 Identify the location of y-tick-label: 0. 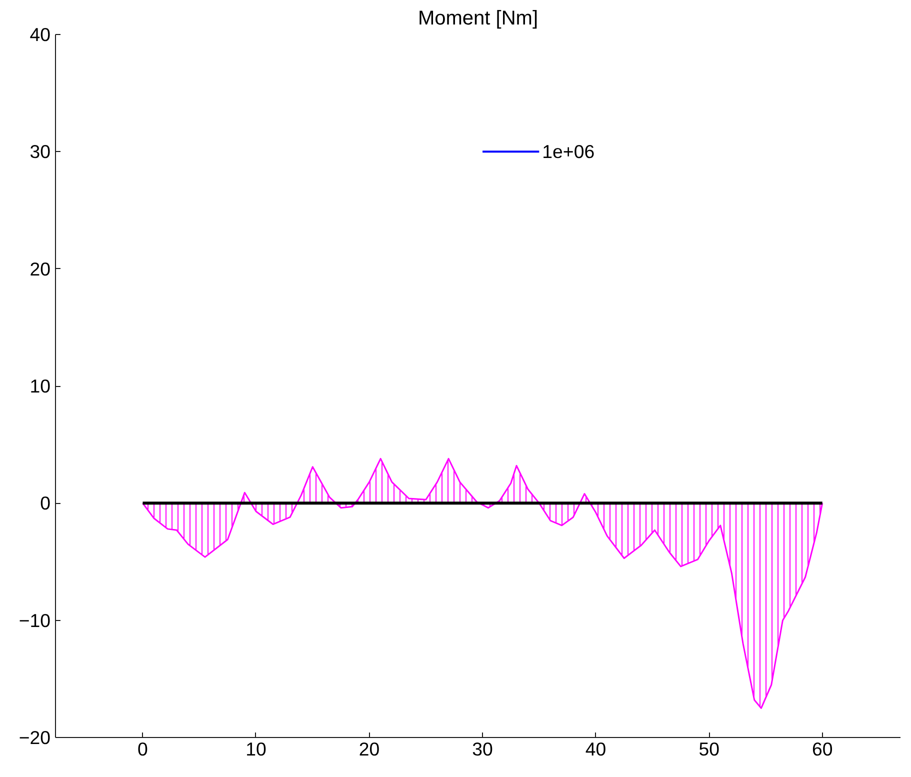
(45, 503).